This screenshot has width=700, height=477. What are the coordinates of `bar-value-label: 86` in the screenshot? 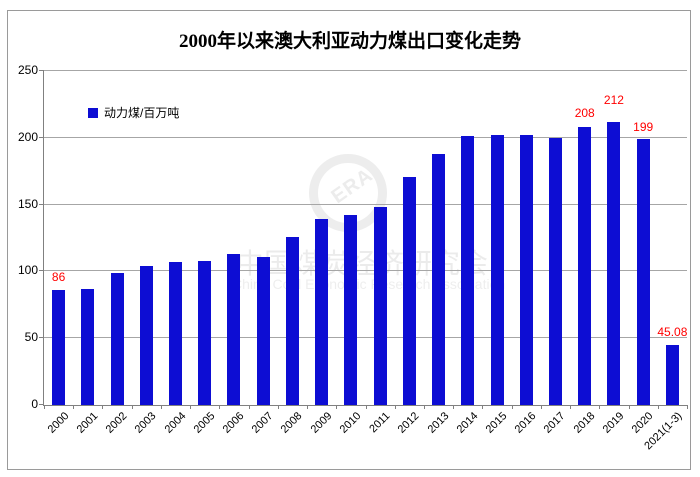 It's located at (58, 277).